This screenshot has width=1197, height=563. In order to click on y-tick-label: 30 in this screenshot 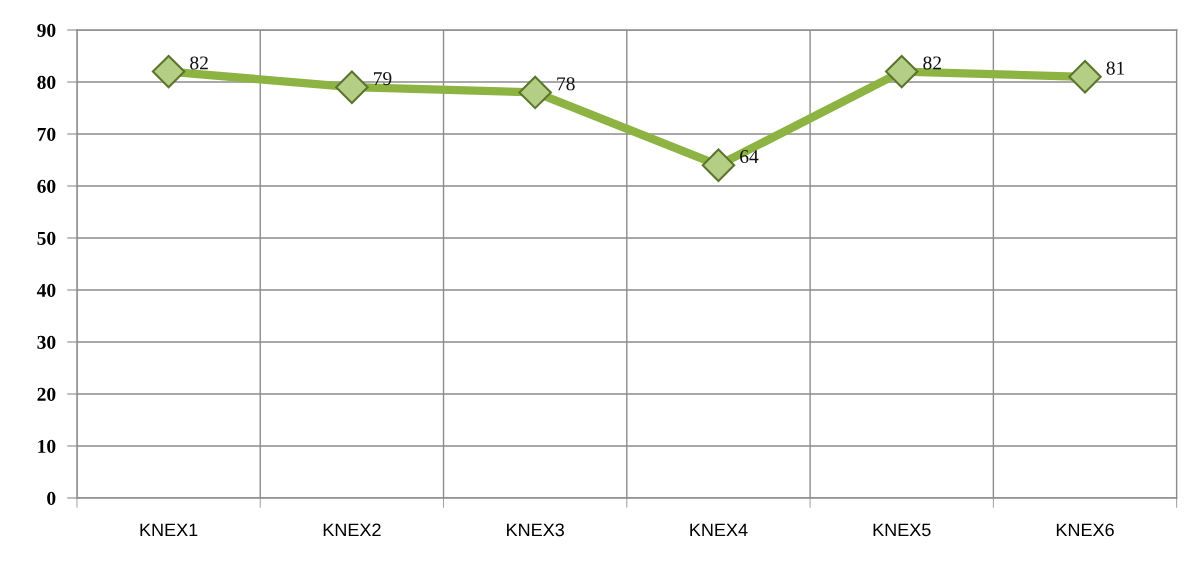, I will do `click(46, 342)`.